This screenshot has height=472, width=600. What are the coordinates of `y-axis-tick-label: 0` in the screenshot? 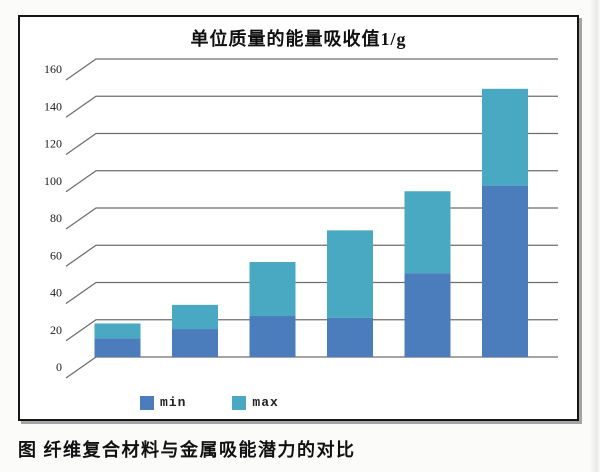 It's located at (59, 367).